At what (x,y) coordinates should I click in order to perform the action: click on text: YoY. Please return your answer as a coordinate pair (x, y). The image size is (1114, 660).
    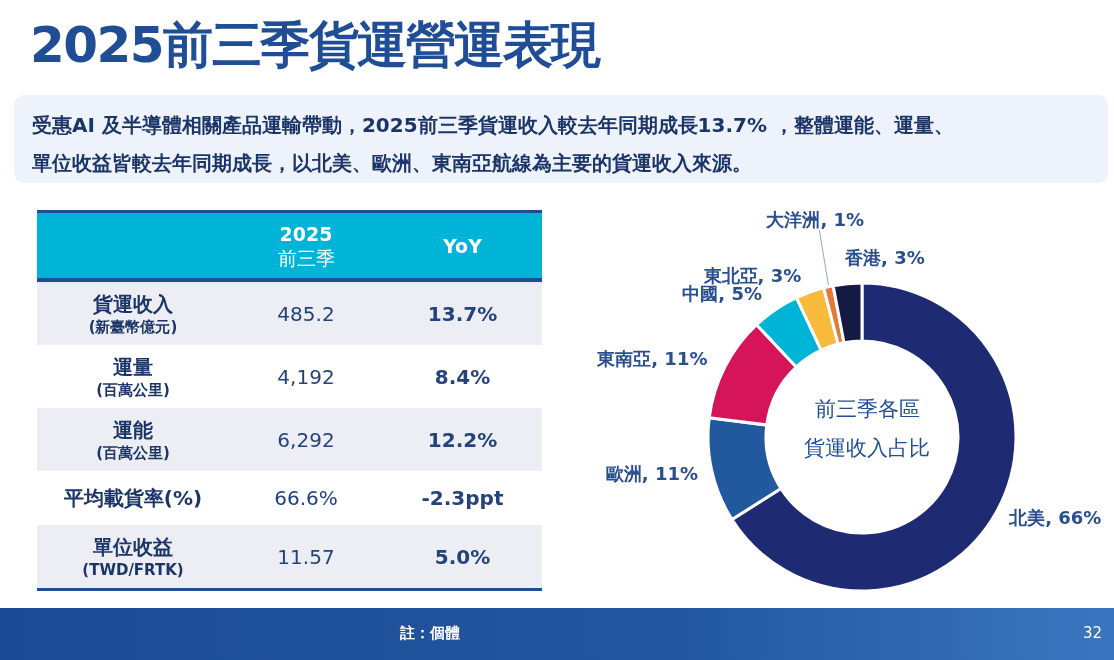
    Looking at the image, I should click on (462, 245).